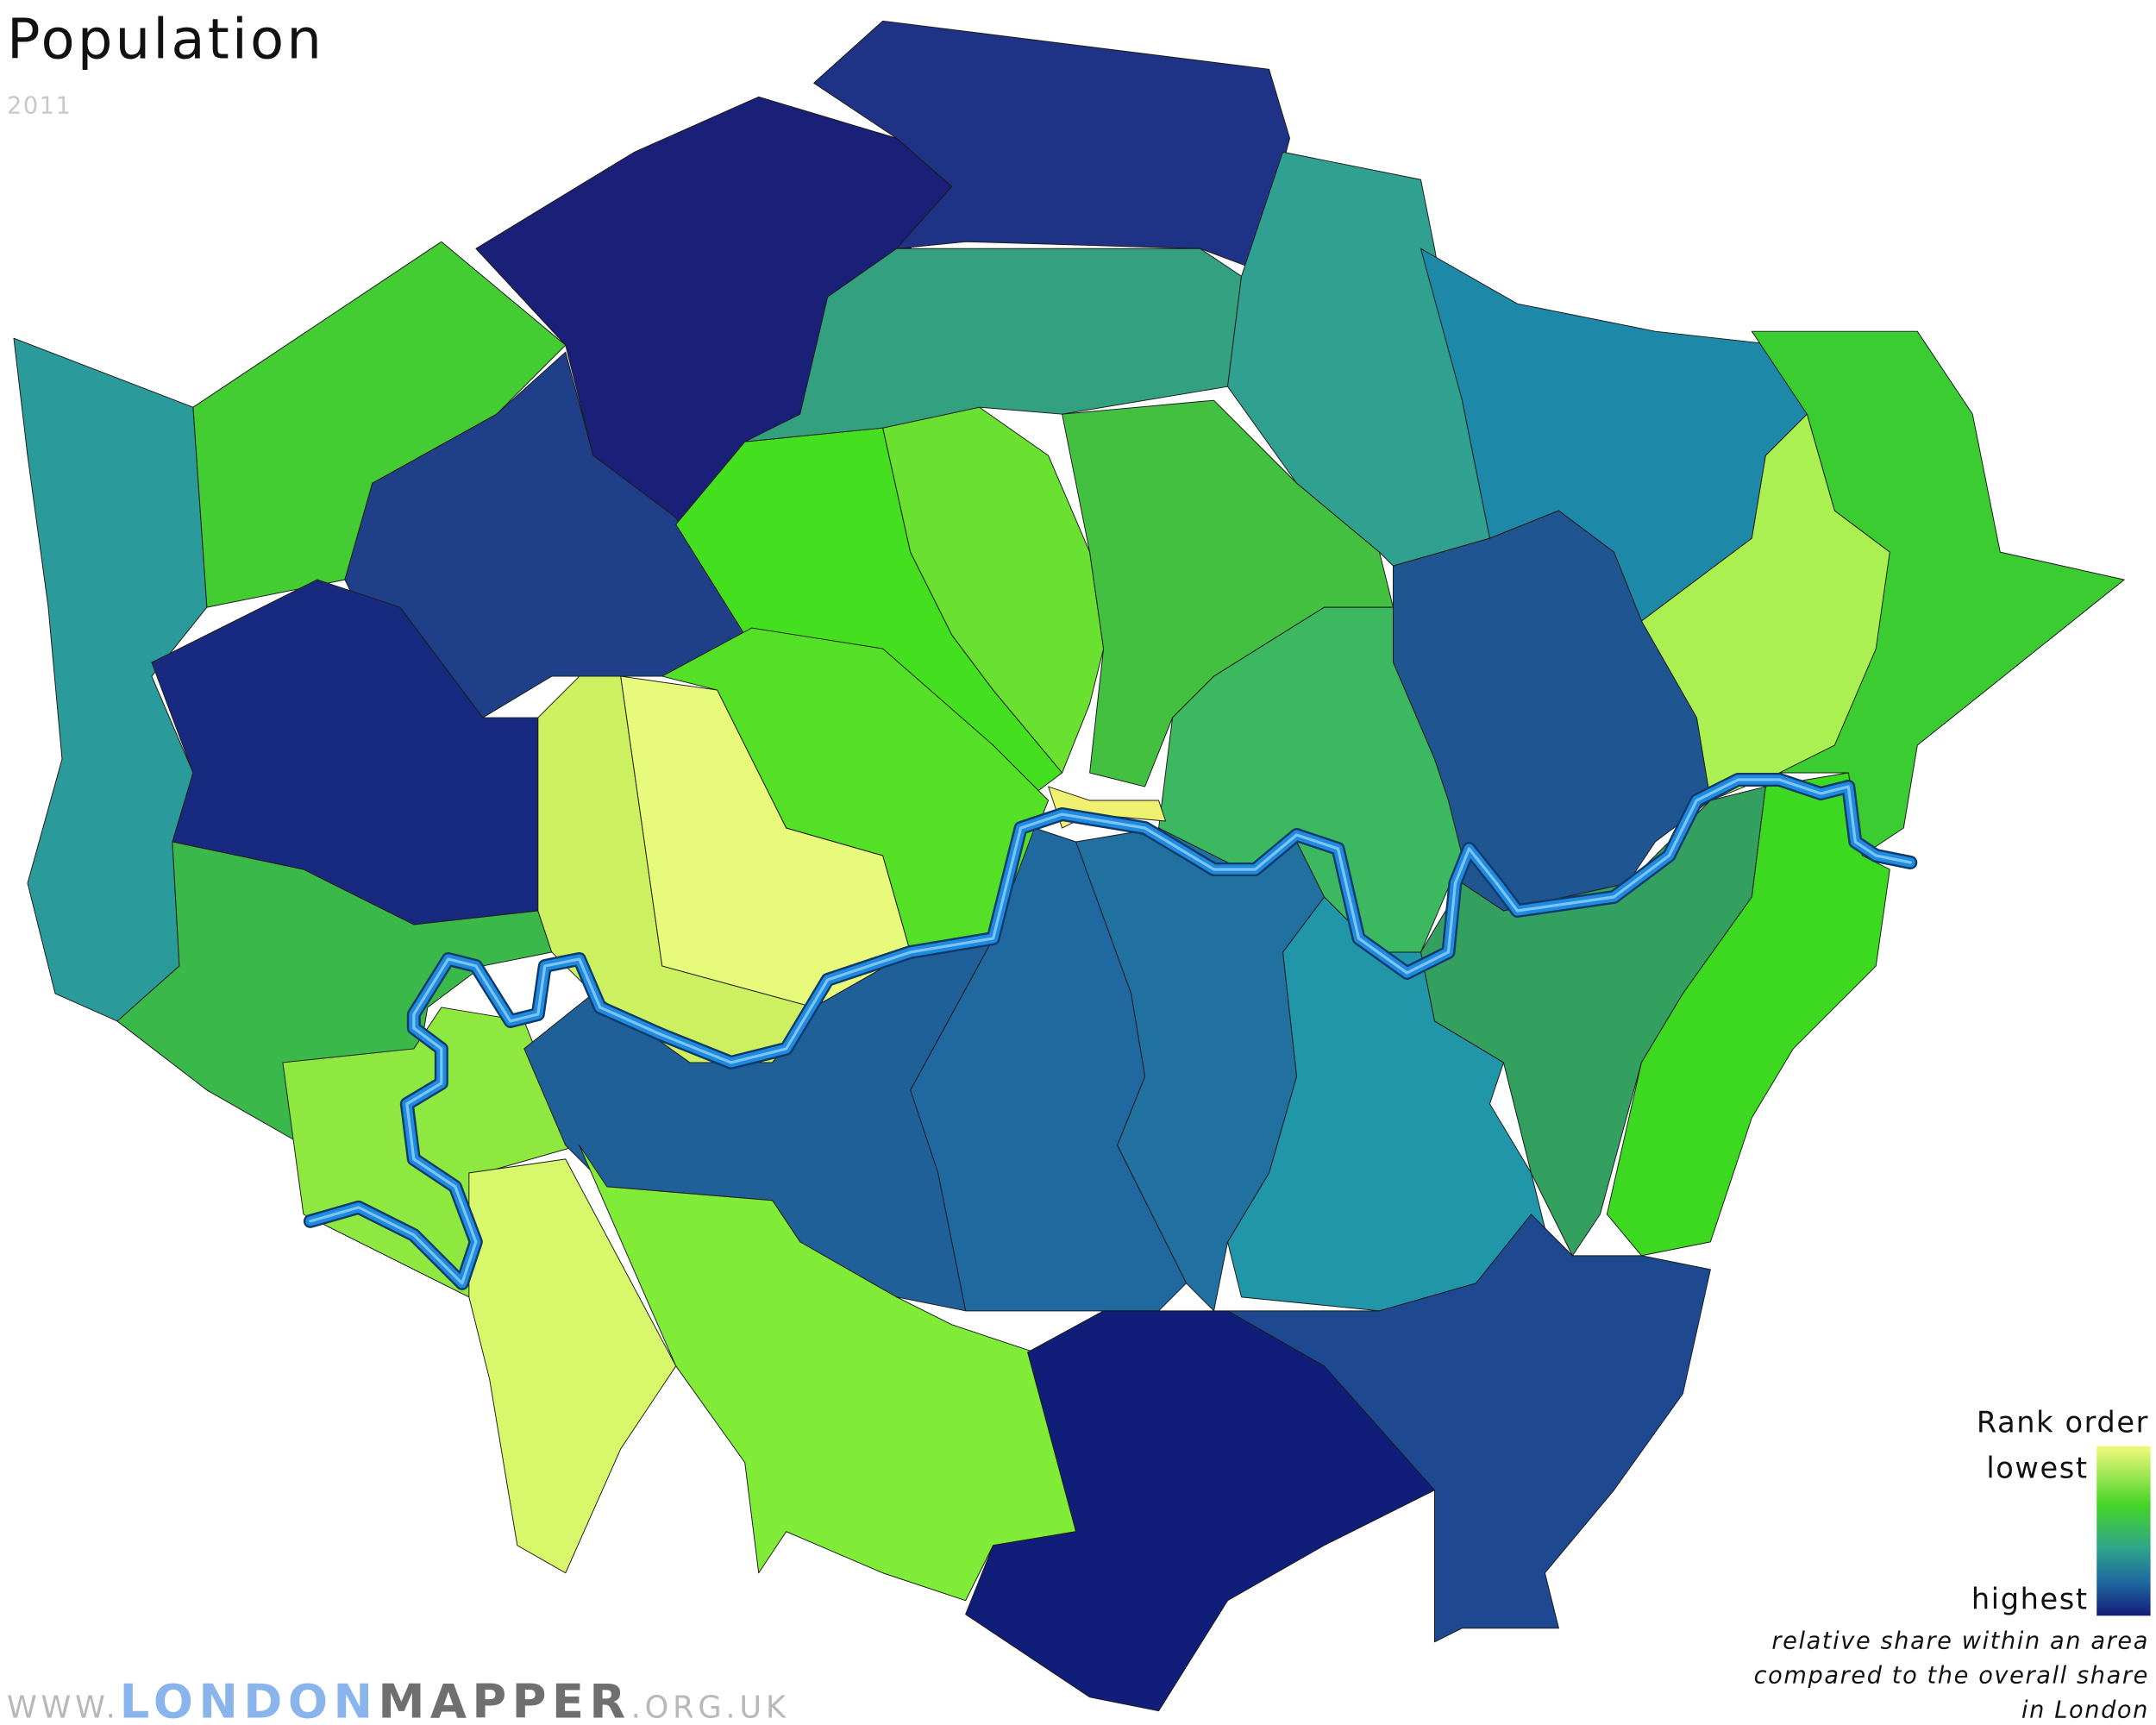 This screenshot has width=2156, height=1725. I want to click on legend-gradient, so click(2123, 1531).